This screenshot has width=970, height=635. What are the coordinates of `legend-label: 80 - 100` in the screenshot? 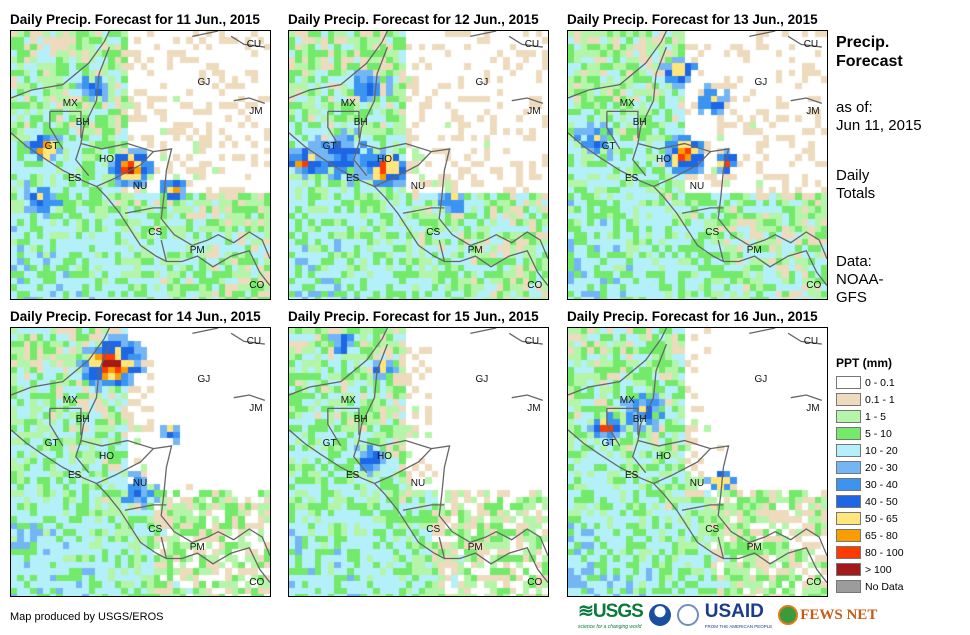 It's located at (884, 552).